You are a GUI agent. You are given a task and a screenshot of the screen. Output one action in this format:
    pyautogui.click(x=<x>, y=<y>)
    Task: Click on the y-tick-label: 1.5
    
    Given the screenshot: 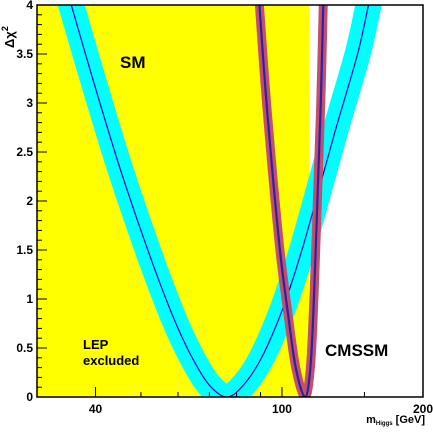 What is the action you would take?
    pyautogui.click(x=24, y=250)
    